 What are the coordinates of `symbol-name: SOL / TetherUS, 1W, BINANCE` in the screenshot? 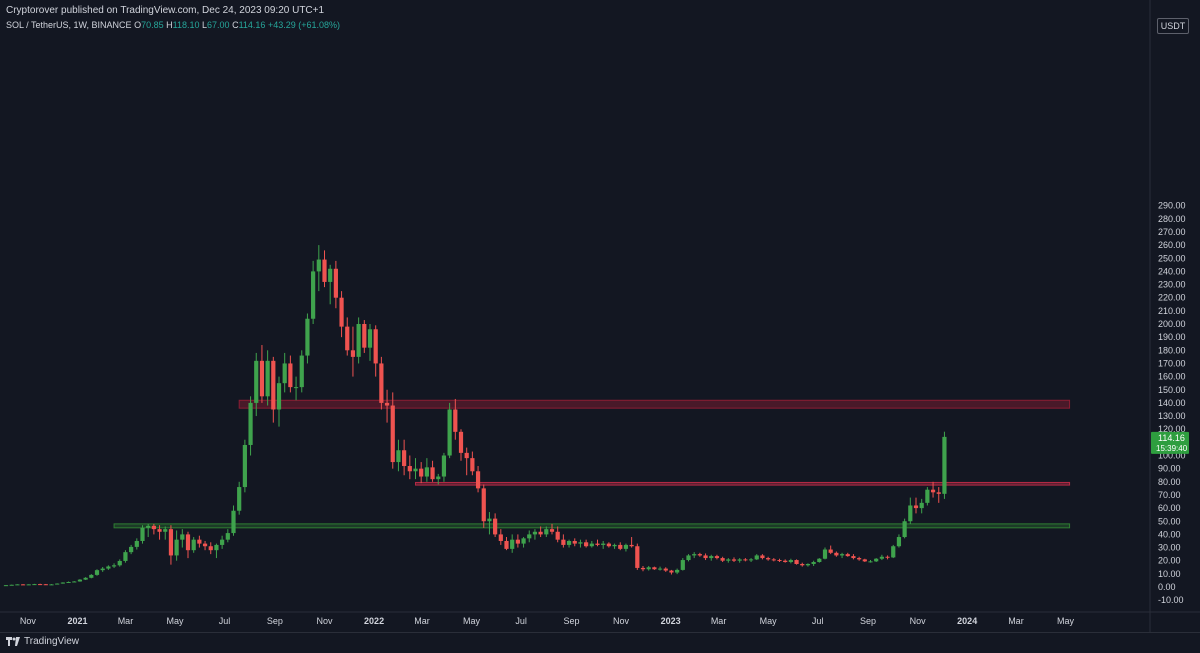 It's located at (69, 25).